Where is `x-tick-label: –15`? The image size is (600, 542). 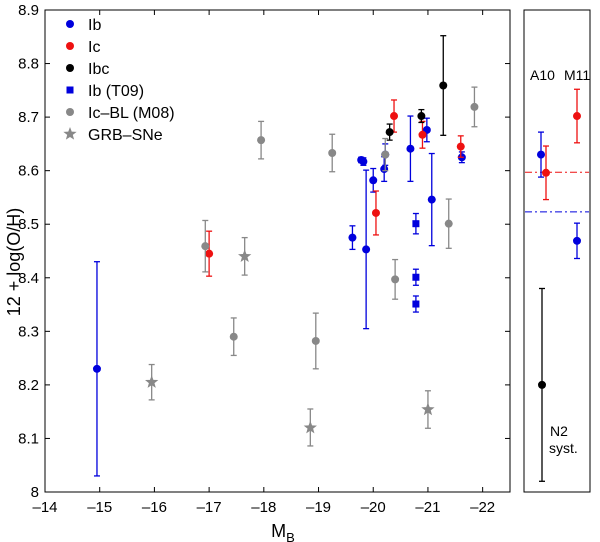
x-tick-label: –15 is located at coordinates (99, 507).